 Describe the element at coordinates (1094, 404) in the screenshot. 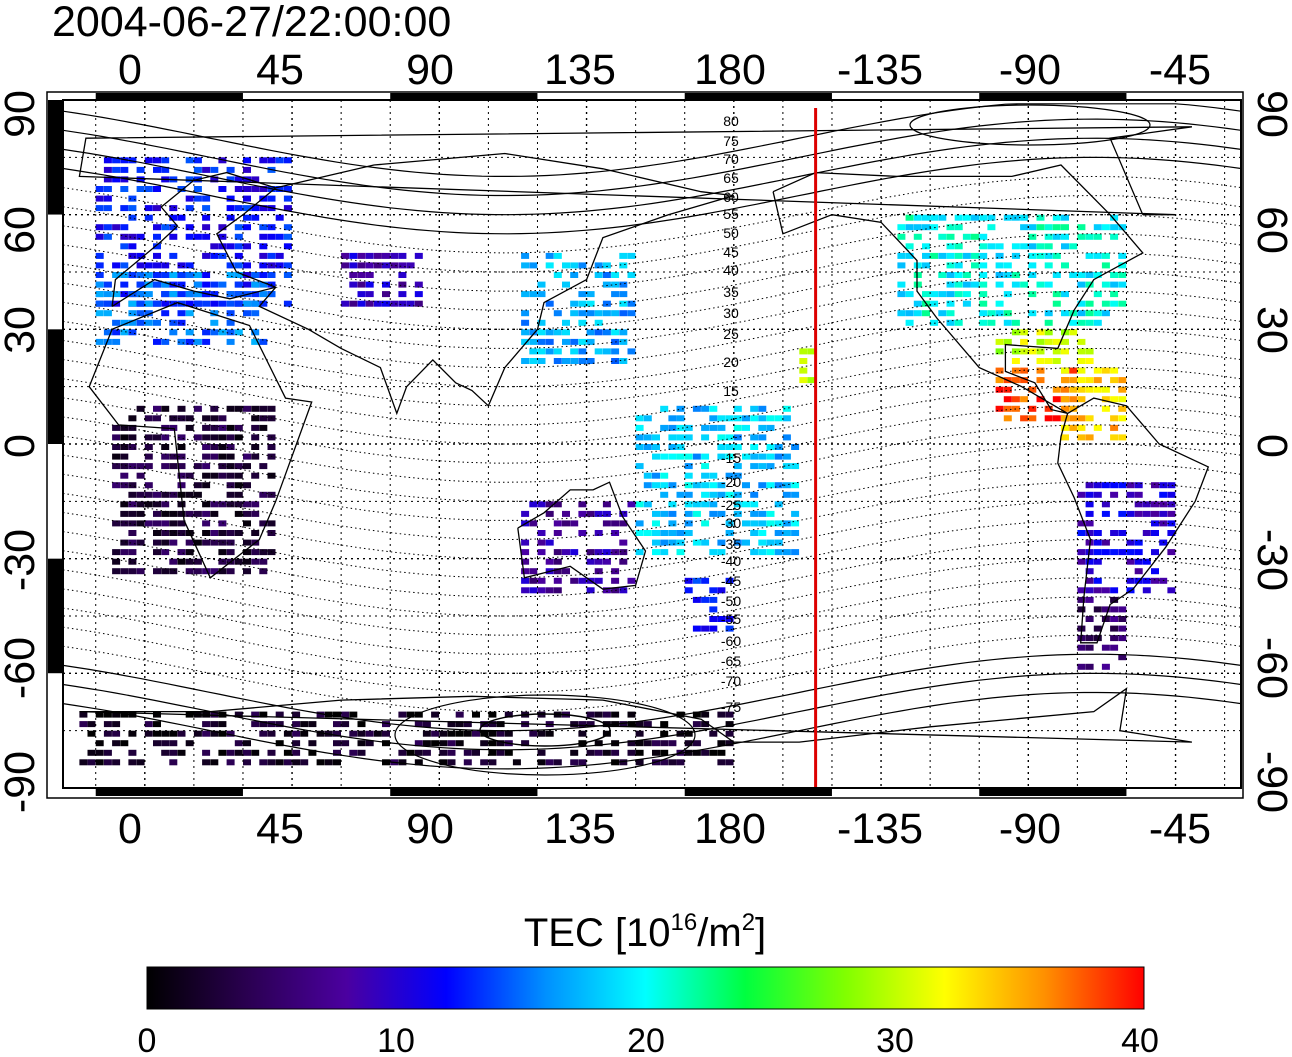

I see `tec-region-caribbean` at that location.